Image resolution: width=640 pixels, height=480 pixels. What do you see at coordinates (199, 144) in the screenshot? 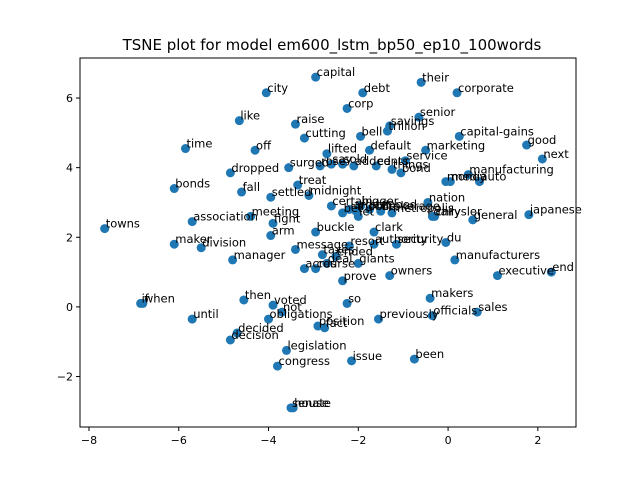
I see `point-label: time` at bounding box center [199, 144].